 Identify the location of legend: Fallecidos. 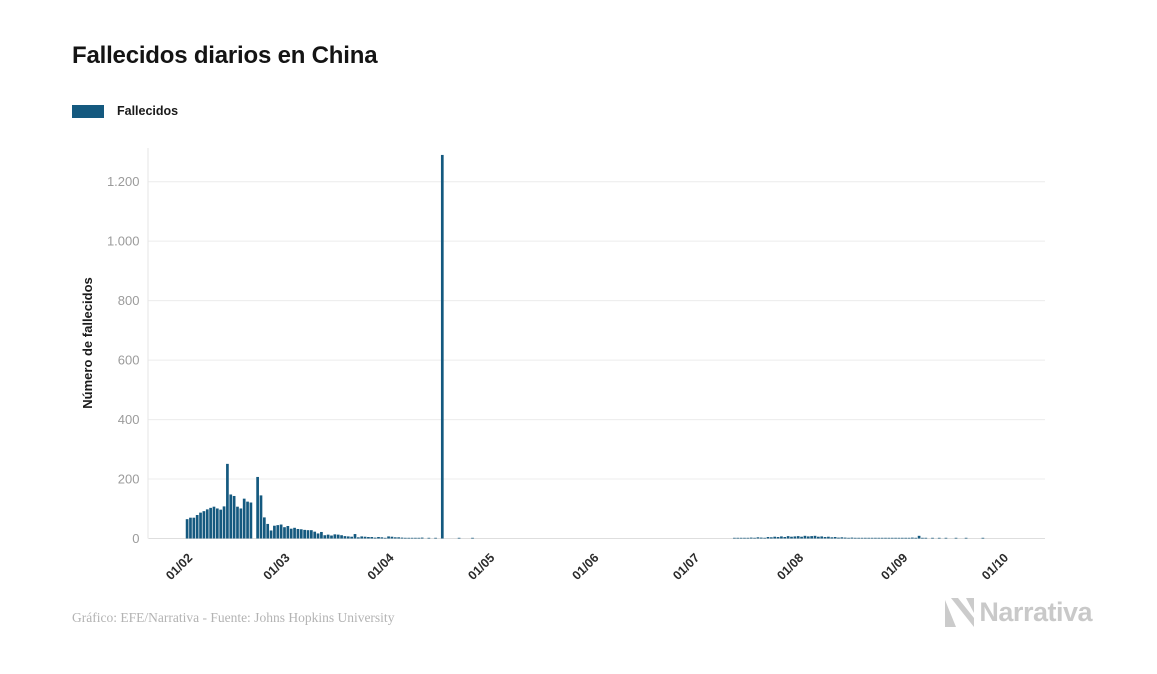
(125, 111).